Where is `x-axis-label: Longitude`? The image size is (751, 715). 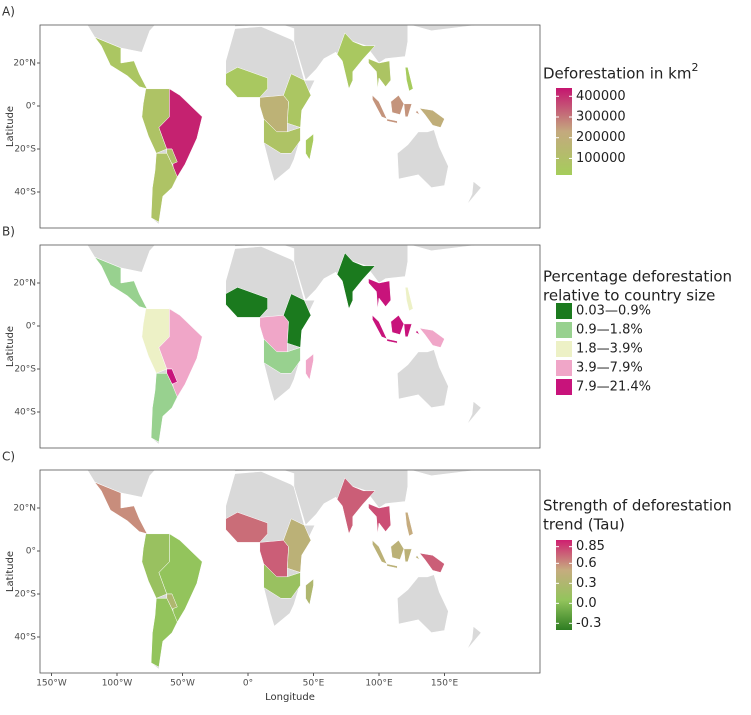
x-axis-label: Longitude is located at coordinates (290, 697).